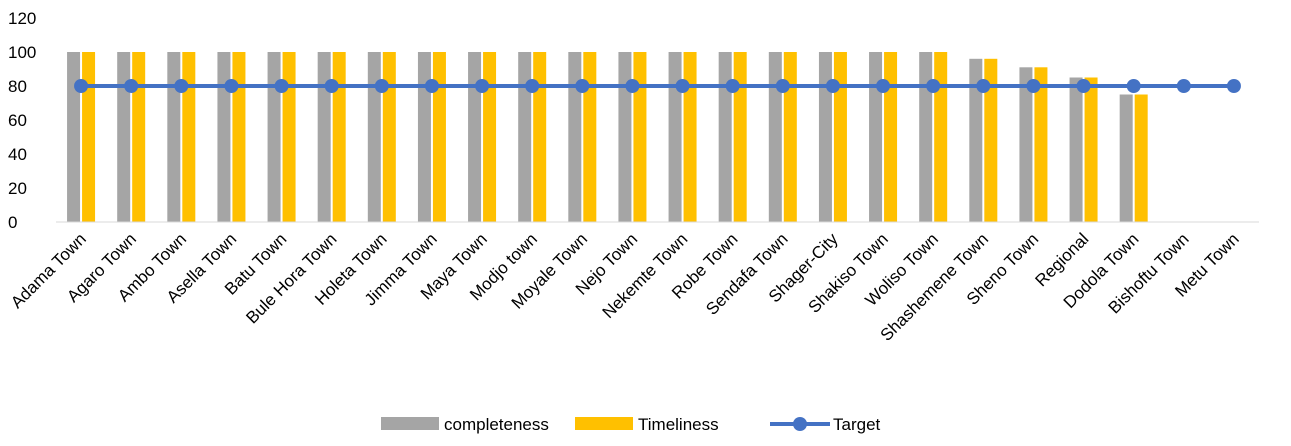 The height and width of the screenshot is (446, 1291). Describe the element at coordinates (496, 424) in the screenshot. I see `legend-label-completeness: completeness` at that location.